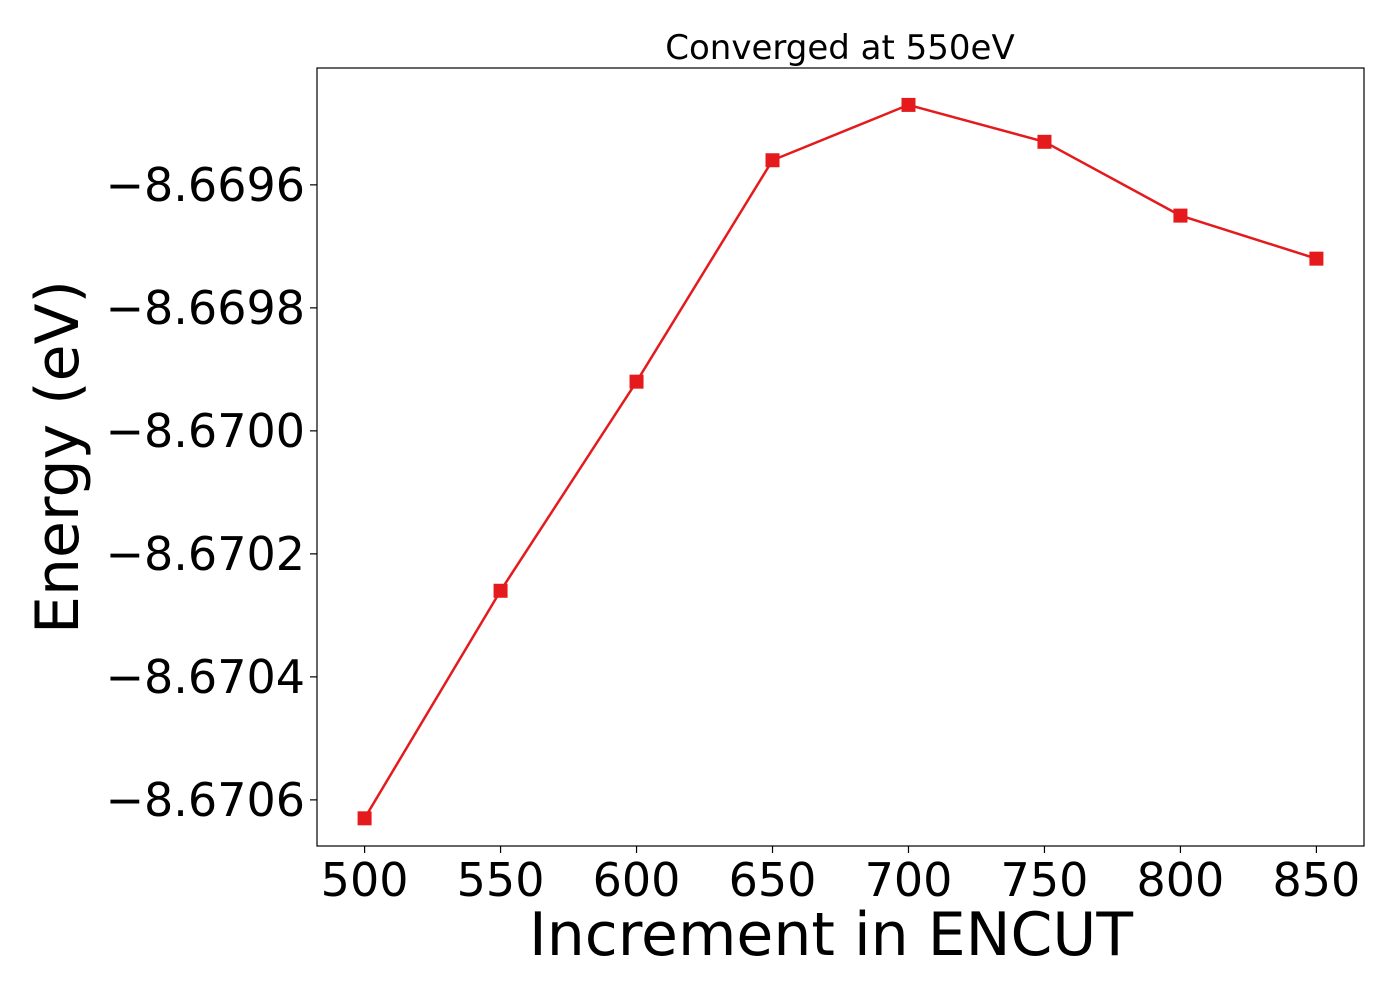 The height and width of the screenshot is (1000, 1400). I want to click on x-tick-label: 550, so click(501, 880).